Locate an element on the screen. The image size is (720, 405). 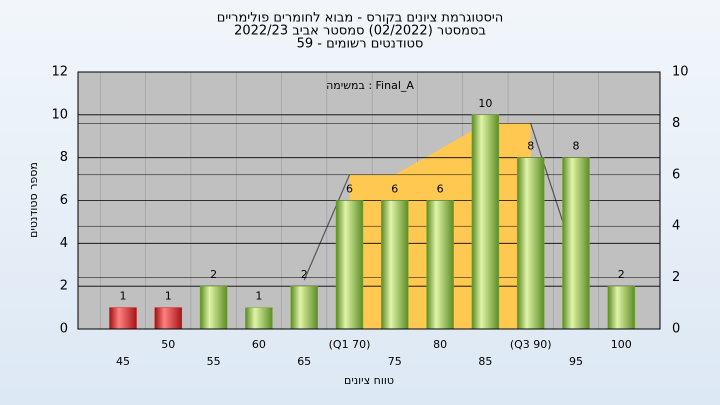
x-tick-label: 55 is located at coordinates (214, 361).